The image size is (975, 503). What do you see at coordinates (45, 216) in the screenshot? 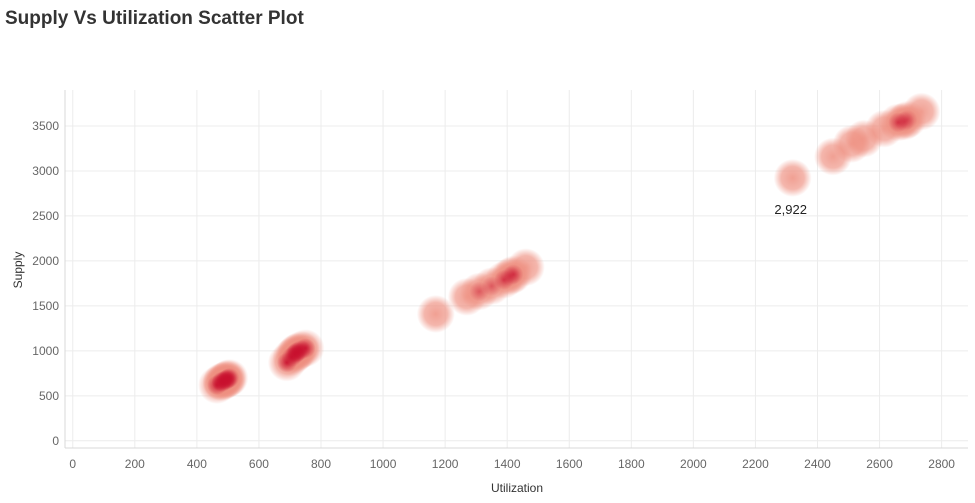
I see `y-tick-label: 2500` at bounding box center [45, 216].